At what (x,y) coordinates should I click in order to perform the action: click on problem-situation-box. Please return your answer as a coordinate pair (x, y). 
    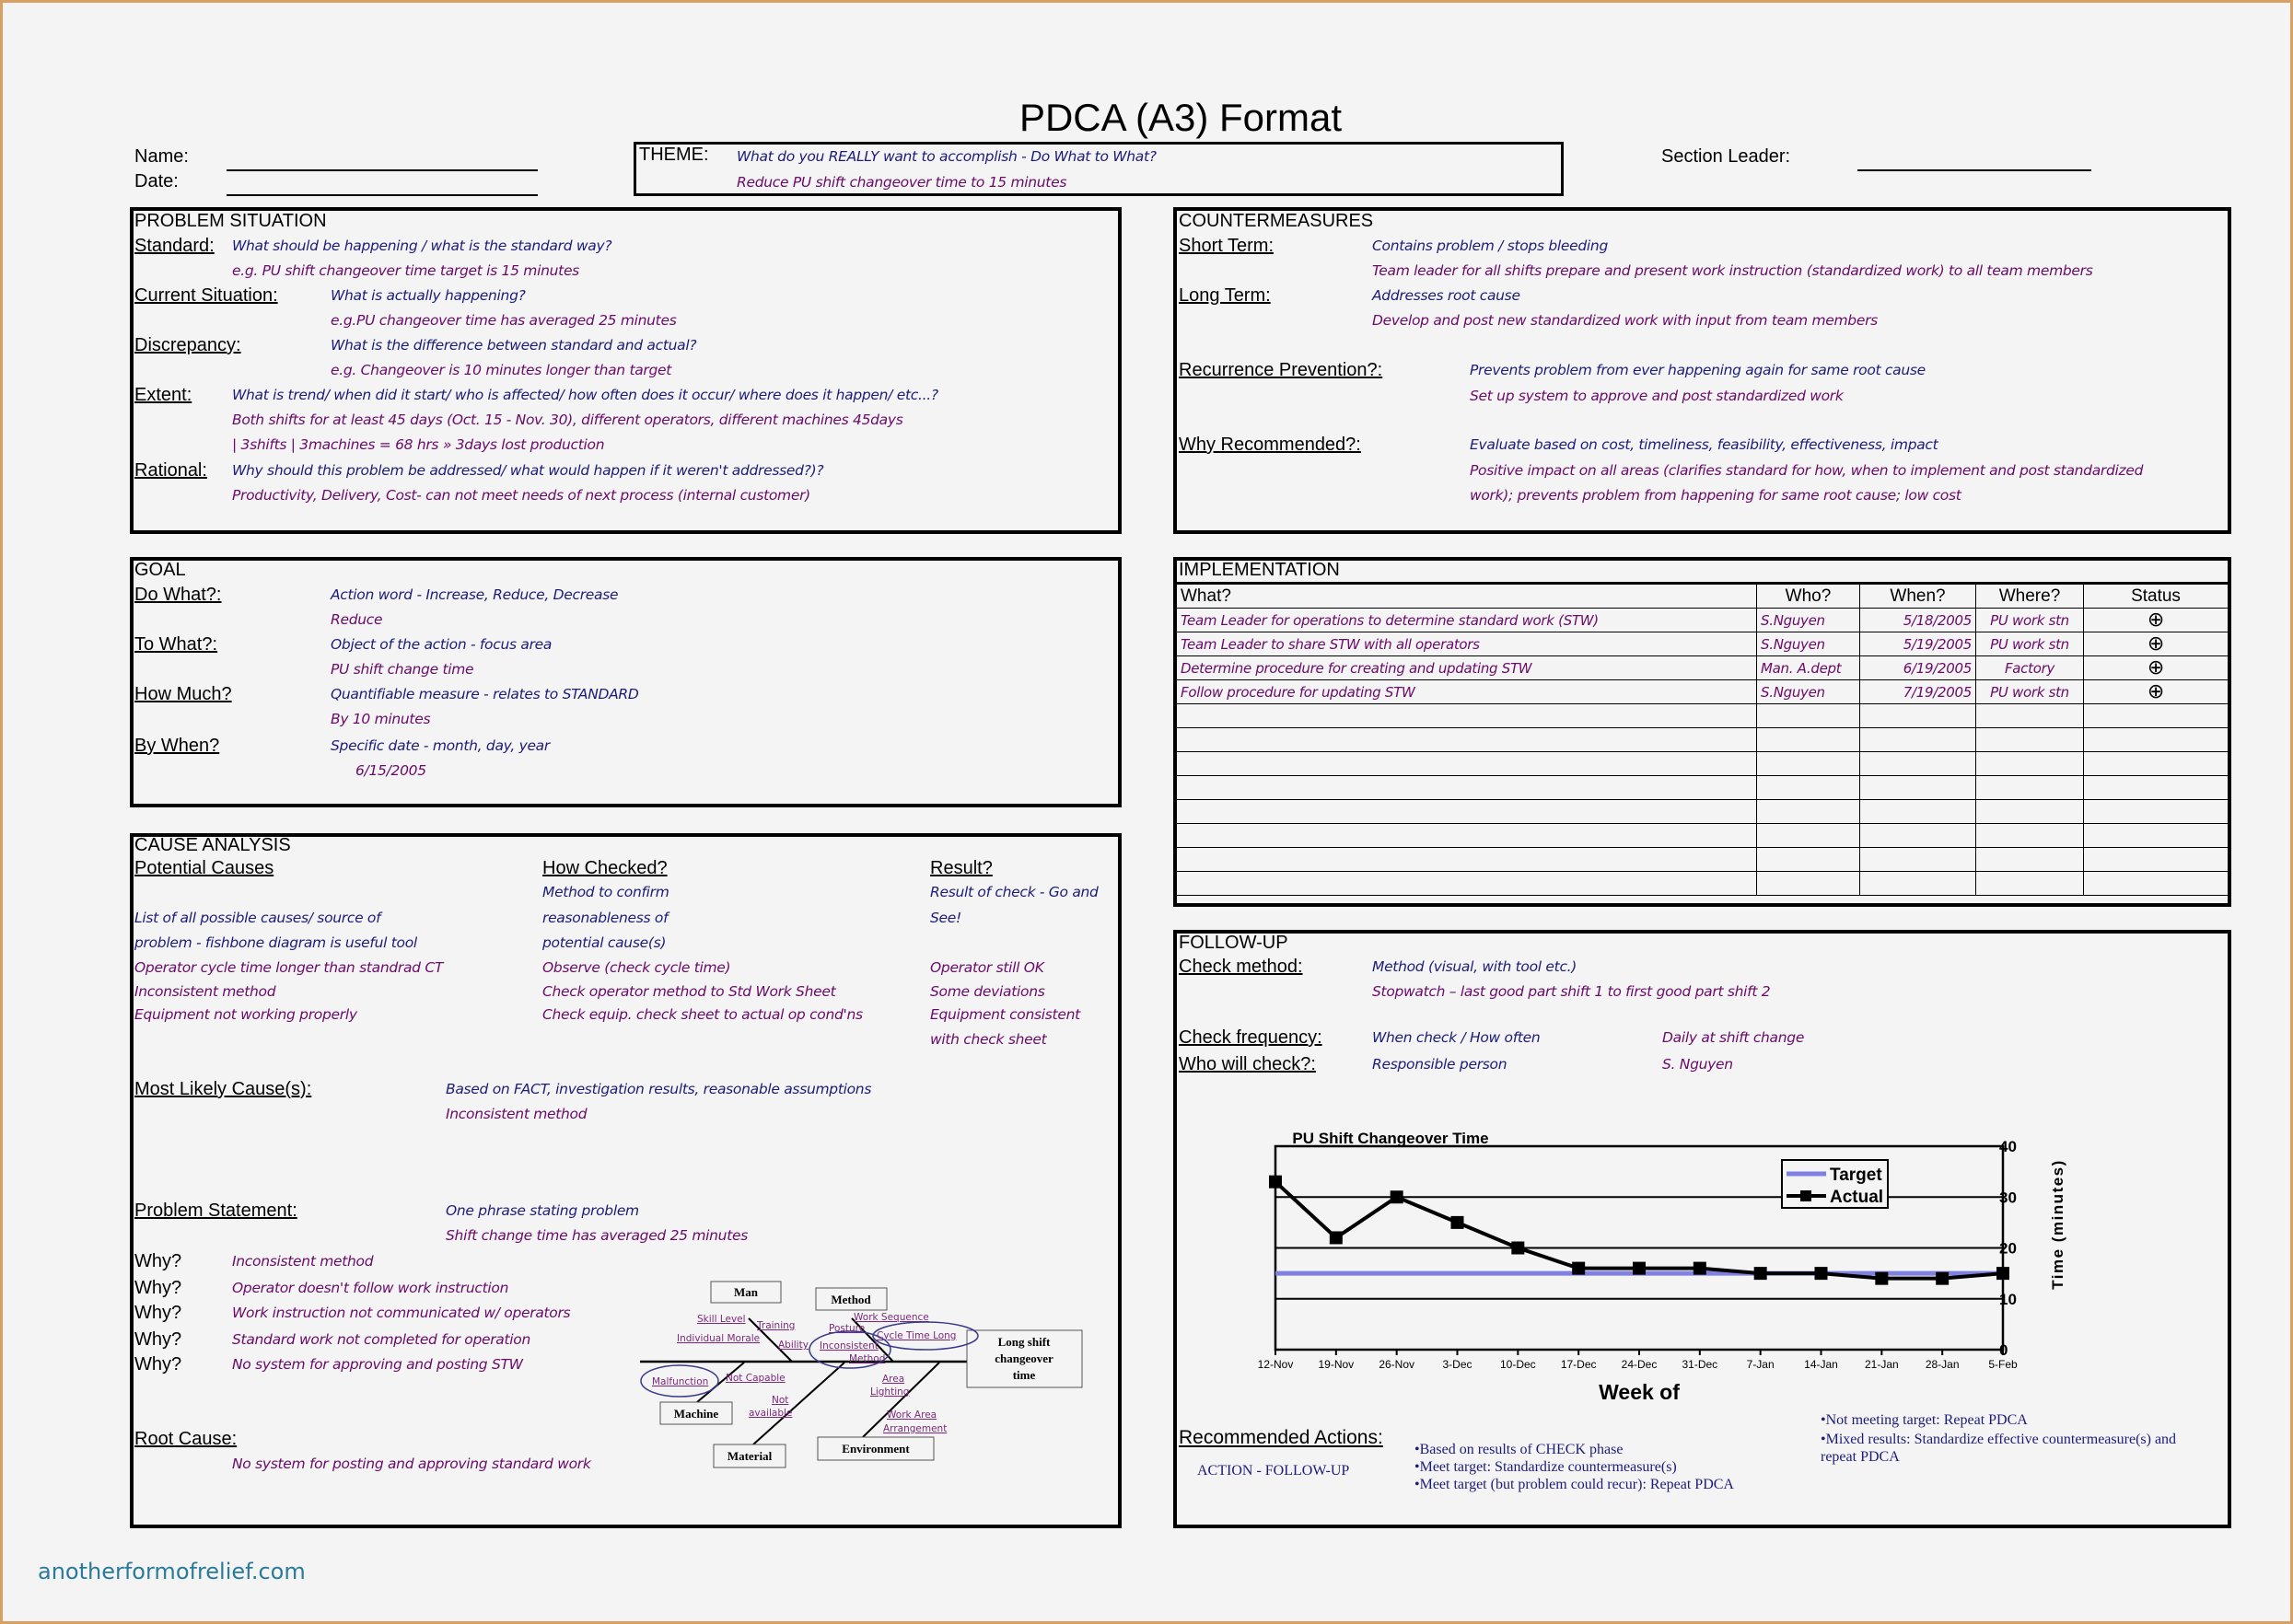
    Looking at the image, I should click on (626, 370).